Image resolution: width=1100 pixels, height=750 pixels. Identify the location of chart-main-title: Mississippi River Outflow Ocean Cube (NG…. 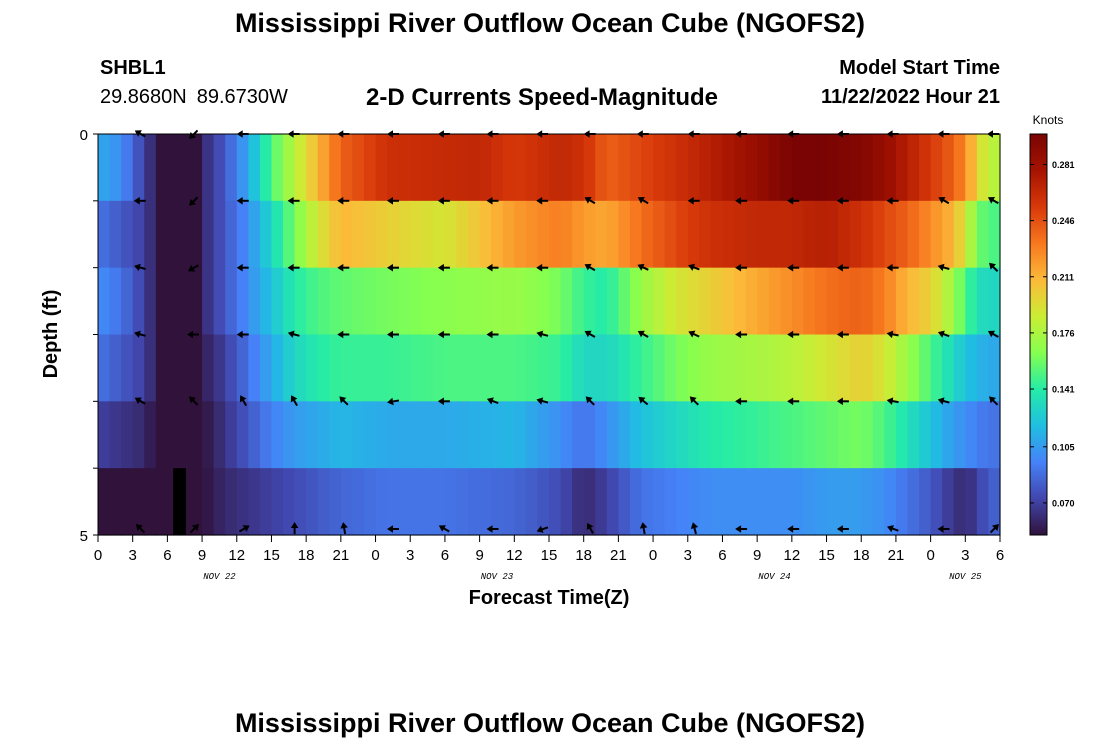
(550, 23).